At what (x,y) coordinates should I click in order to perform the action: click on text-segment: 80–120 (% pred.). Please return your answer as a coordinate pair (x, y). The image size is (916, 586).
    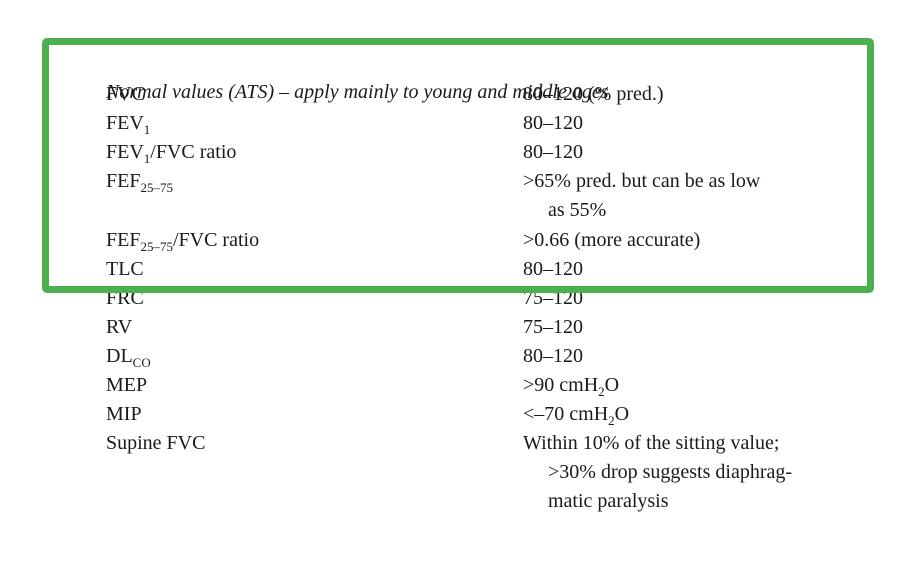
    Looking at the image, I should click on (593, 94).